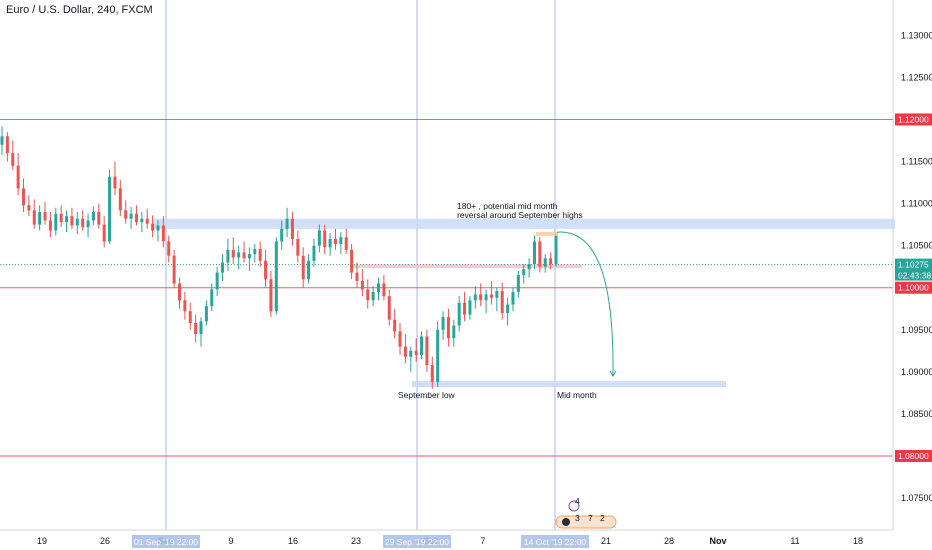 The image size is (932, 550). I want to click on time-tick-label: 28, so click(669, 541).